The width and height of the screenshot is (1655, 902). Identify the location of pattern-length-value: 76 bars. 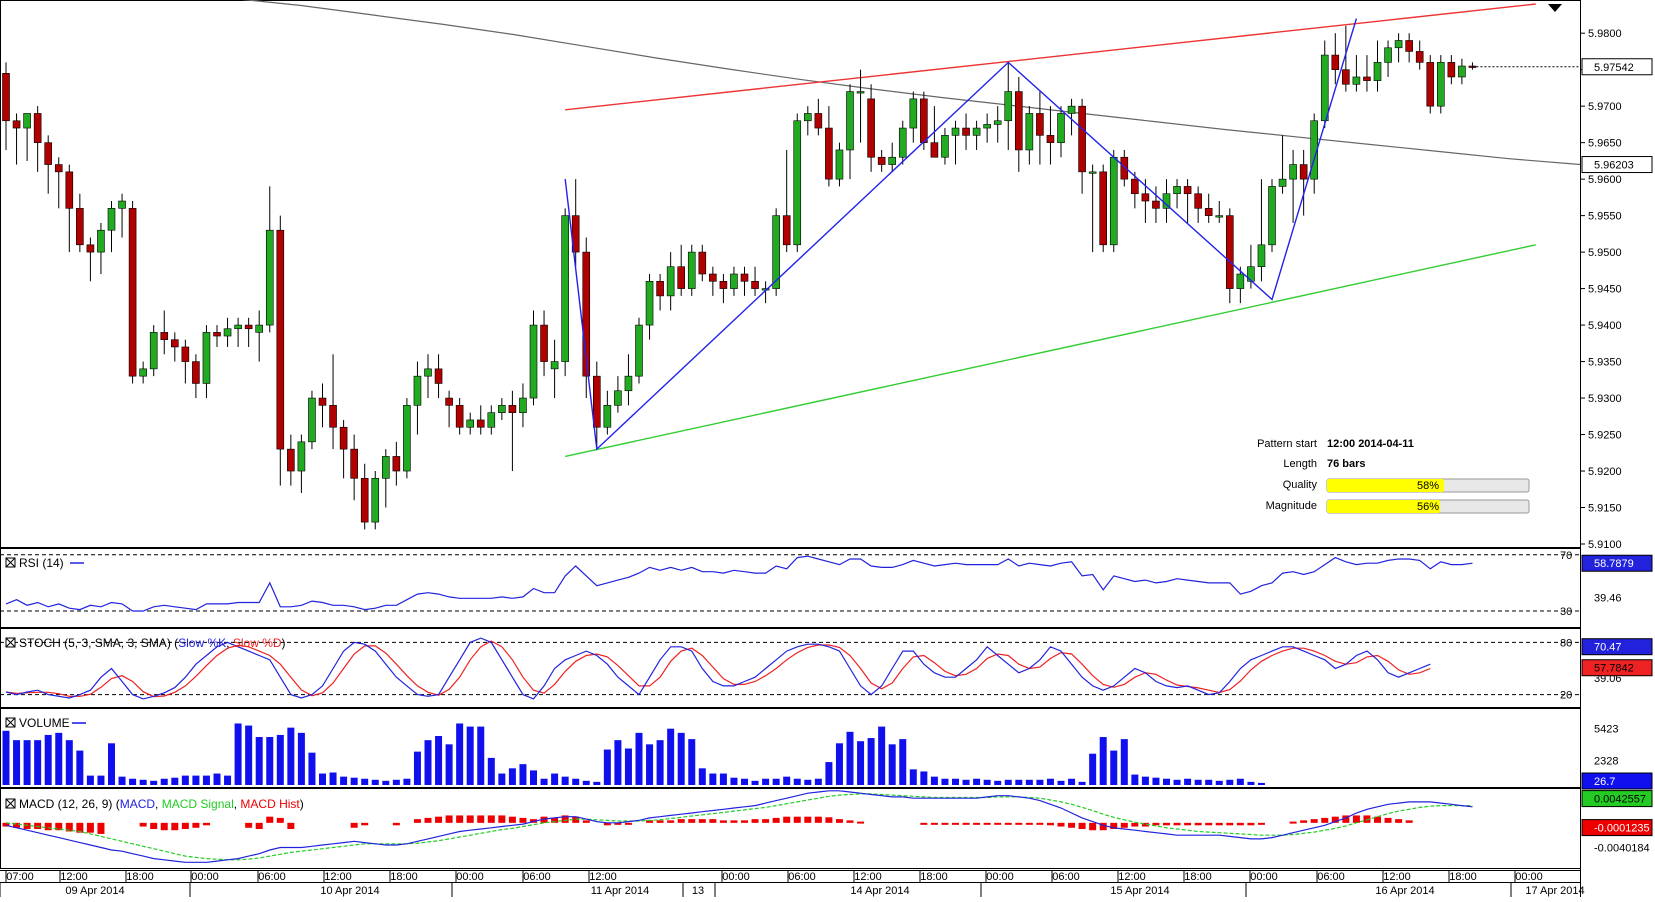
(1346, 464).